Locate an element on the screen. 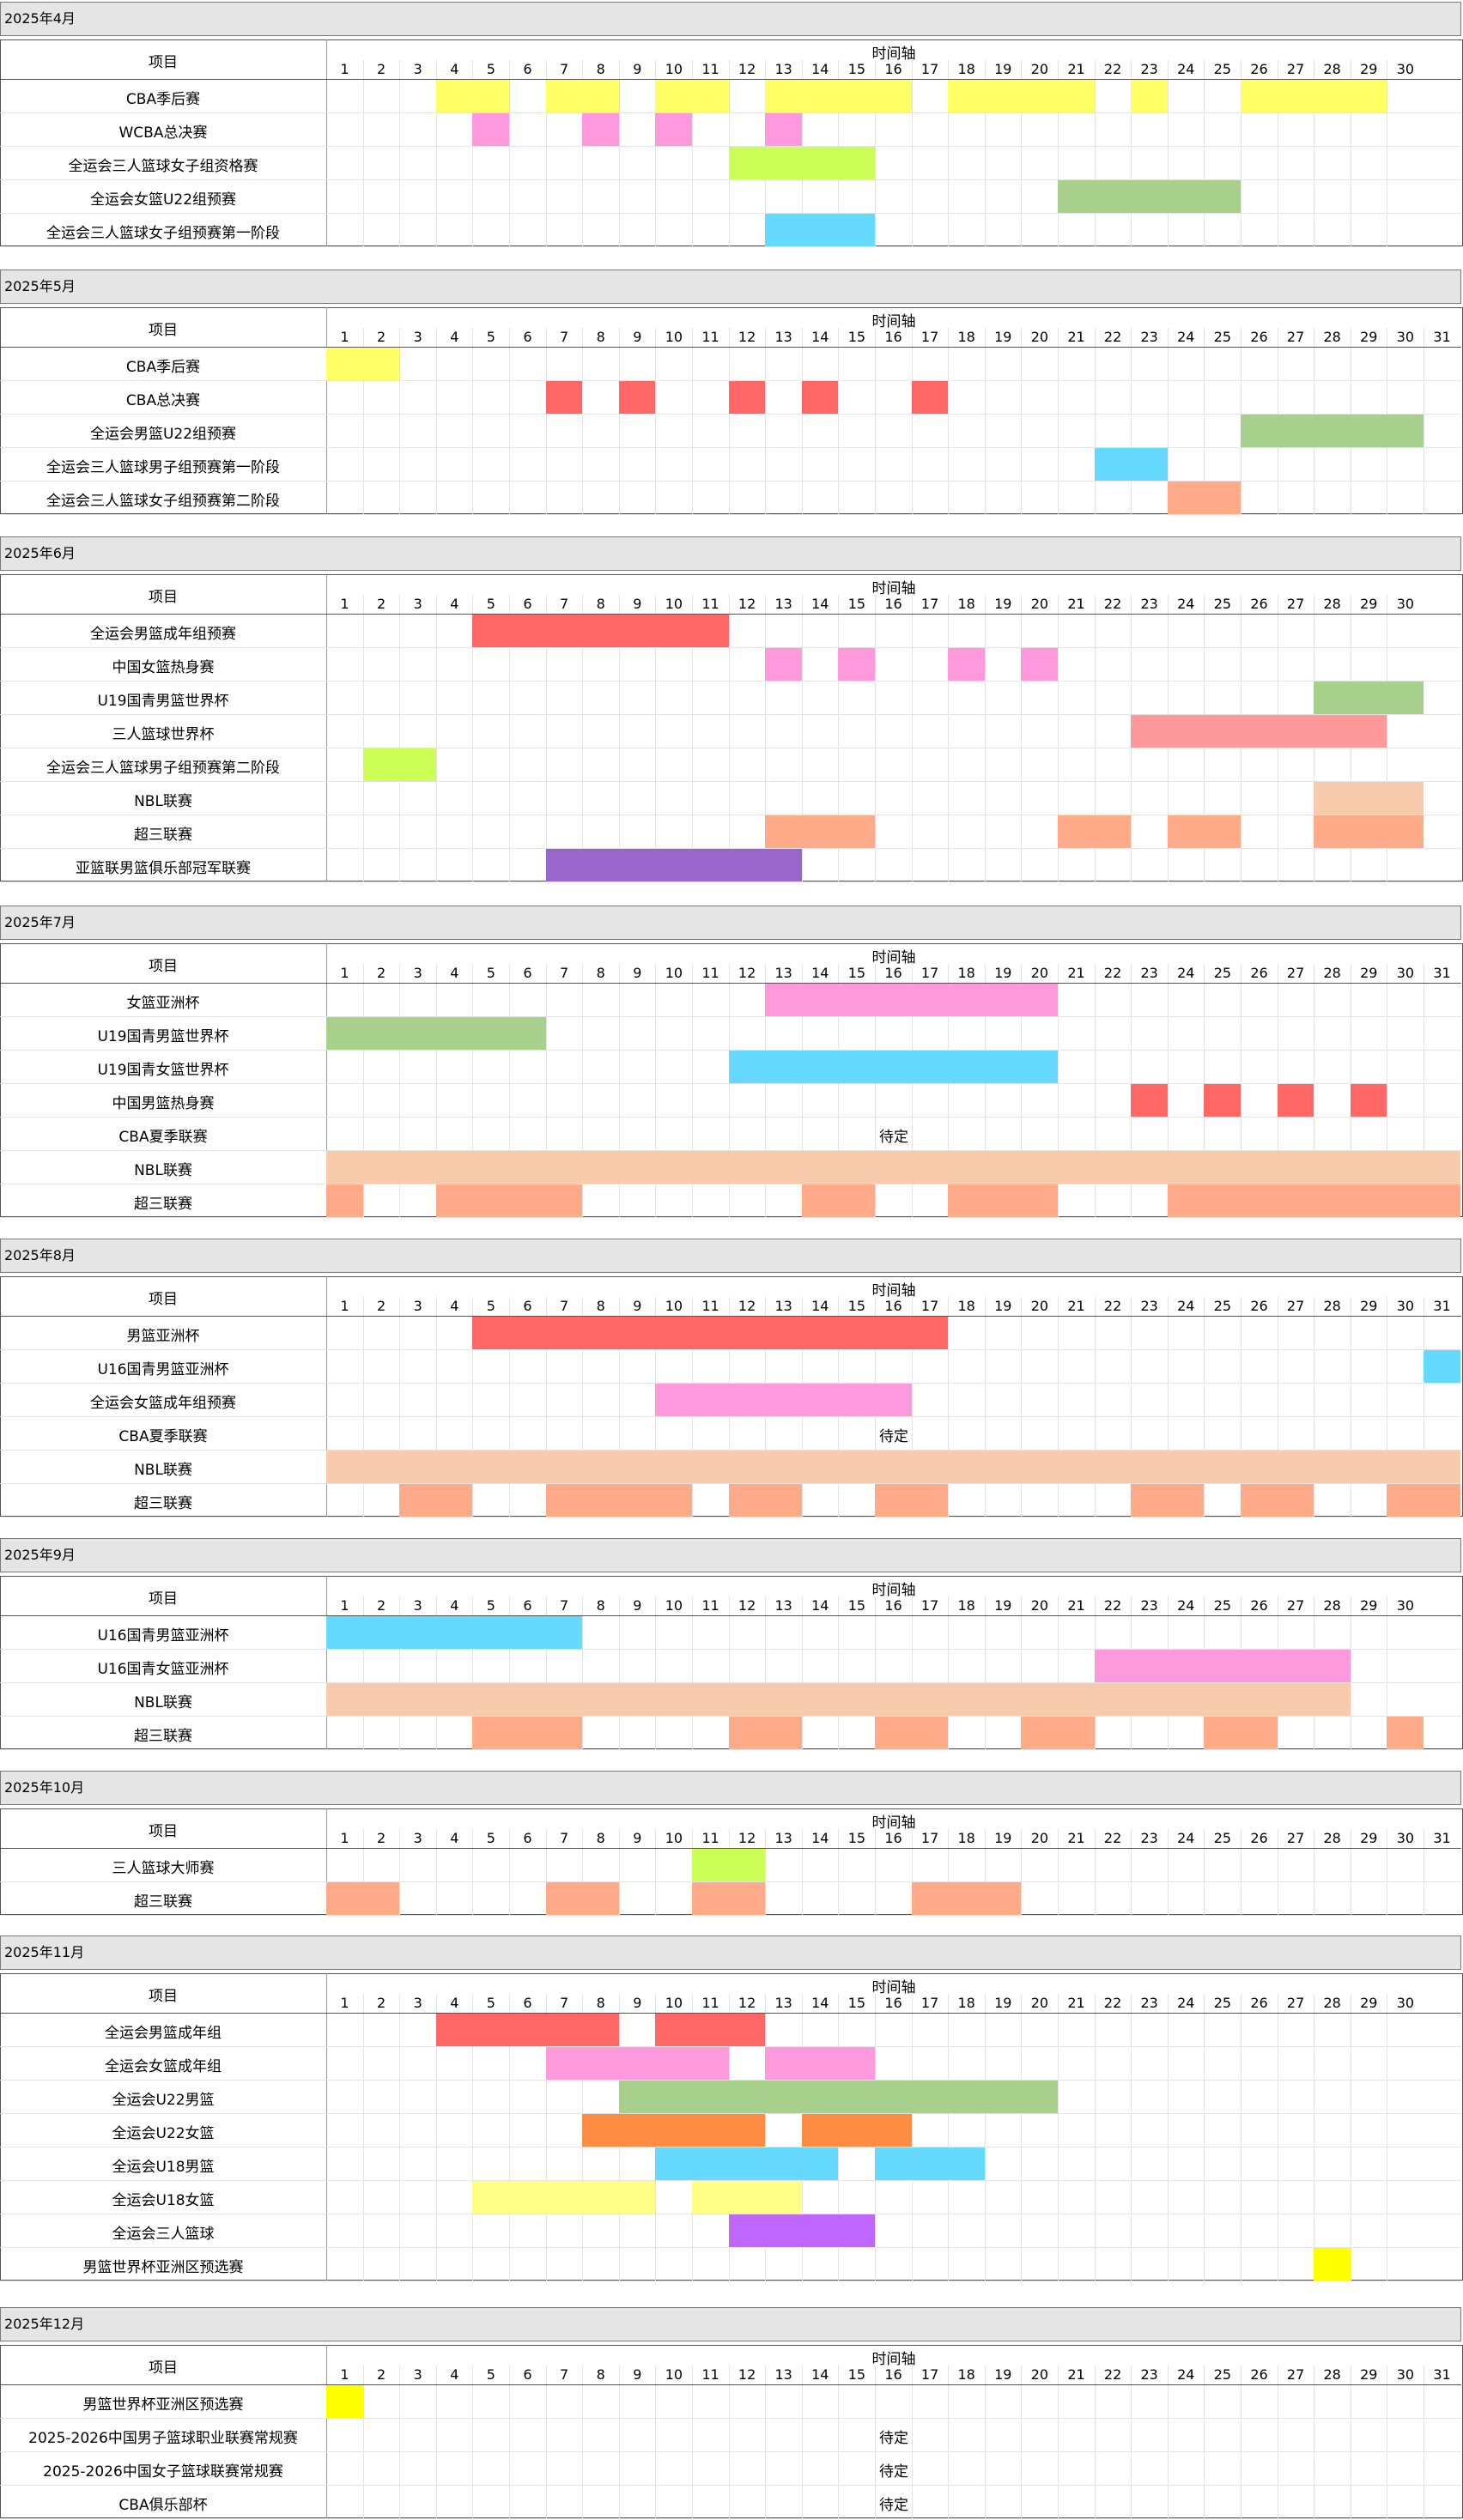 The image size is (1463, 2520). timeline-header: 时间轴 is located at coordinates (893, 1823).